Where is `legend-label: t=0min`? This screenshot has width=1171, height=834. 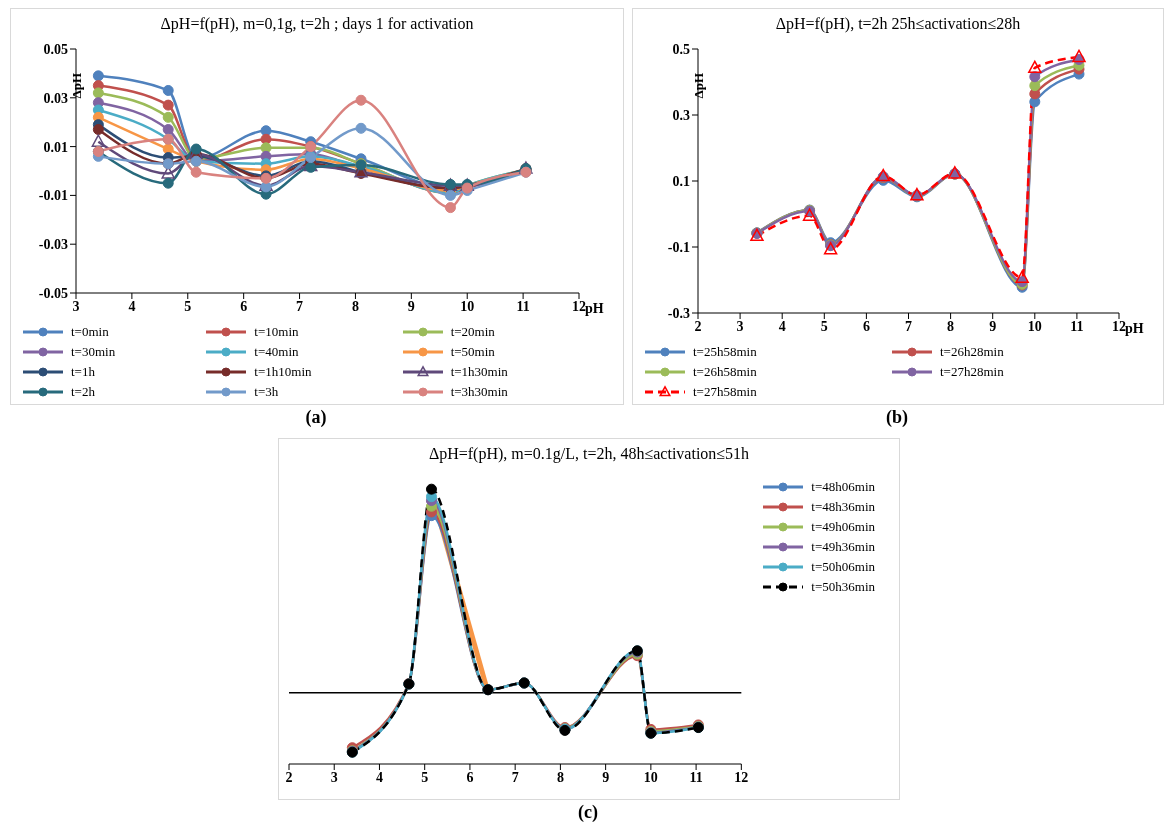 legend-label: t=0min is located at coordinates (90, 332).